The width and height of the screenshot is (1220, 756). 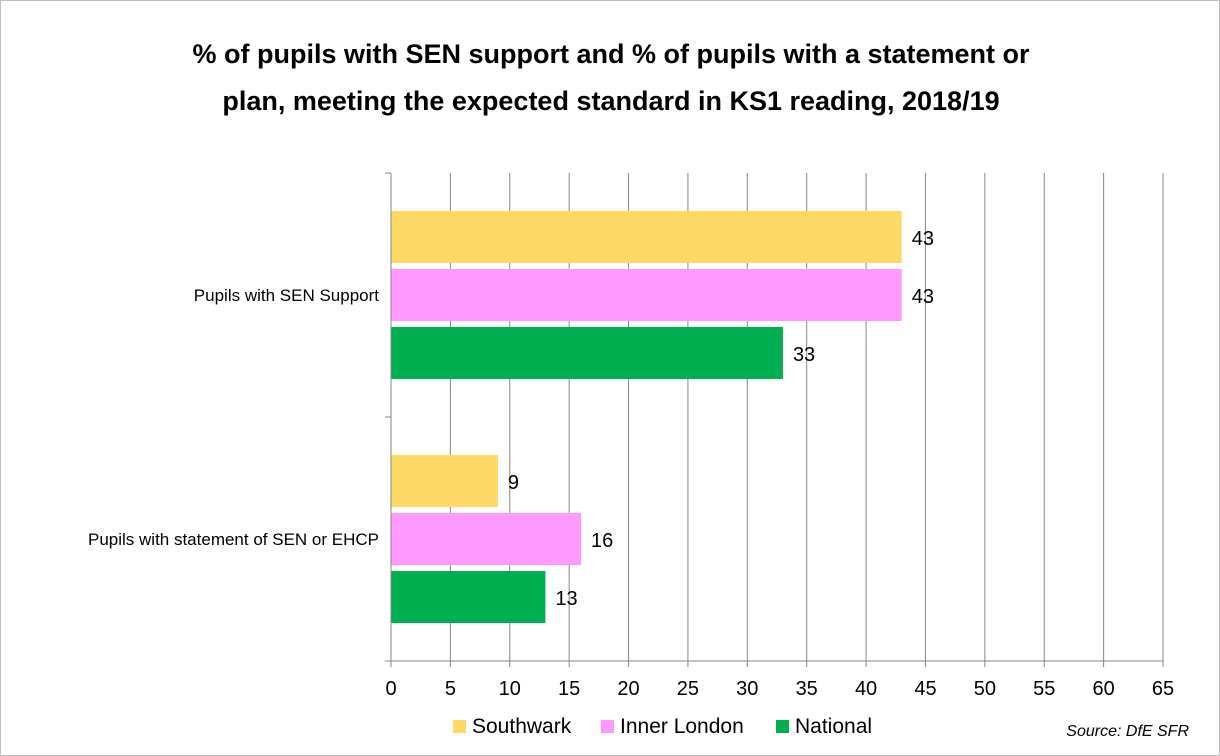 What do you see at coordinates (522, 726) in the screenshot?
I see `legend-label-southwark: Southwark` at bounding box center [522, 726].